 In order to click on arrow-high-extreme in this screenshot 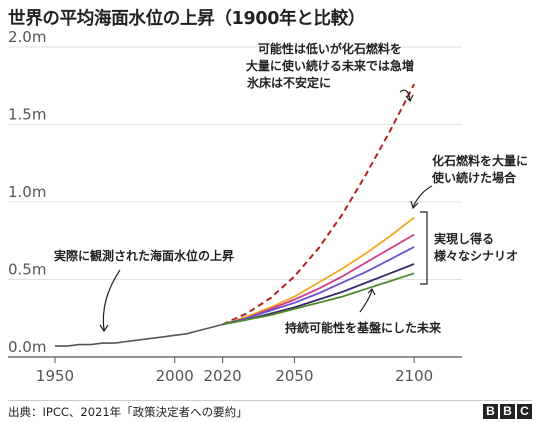, I will do `click(405, 95)`.